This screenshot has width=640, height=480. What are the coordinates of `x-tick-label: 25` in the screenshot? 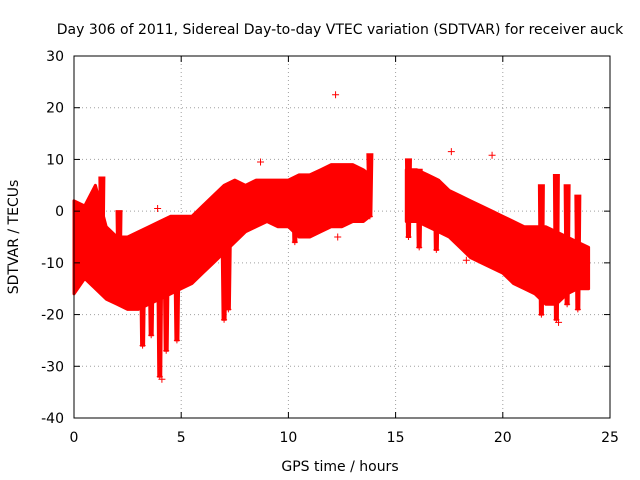 It's located at (610, 438).